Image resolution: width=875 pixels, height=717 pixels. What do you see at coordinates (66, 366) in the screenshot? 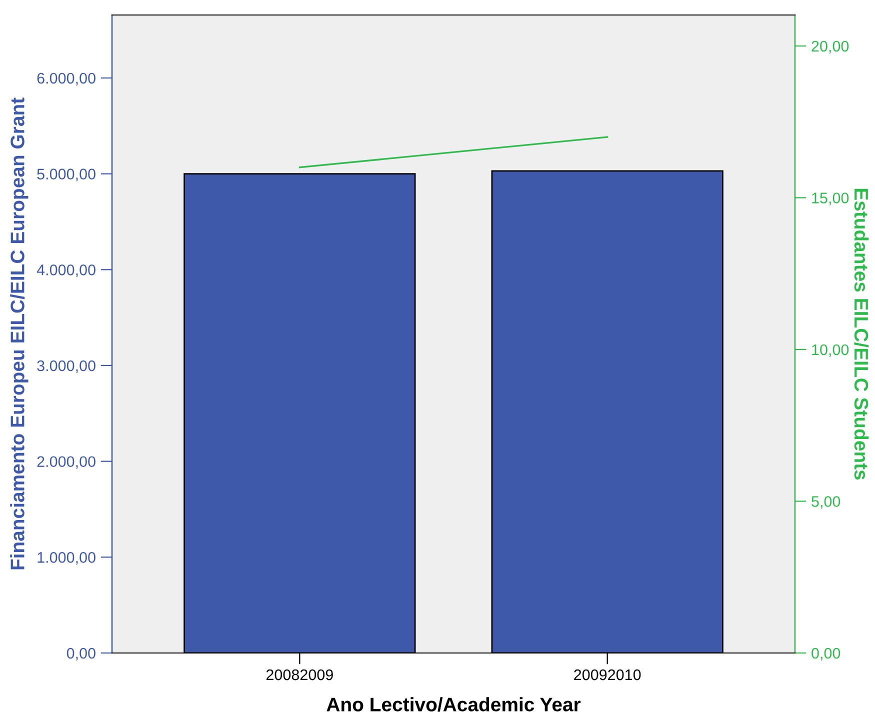
I see `y-tick-label: 3.000,00` at bounding box center [66, 366].